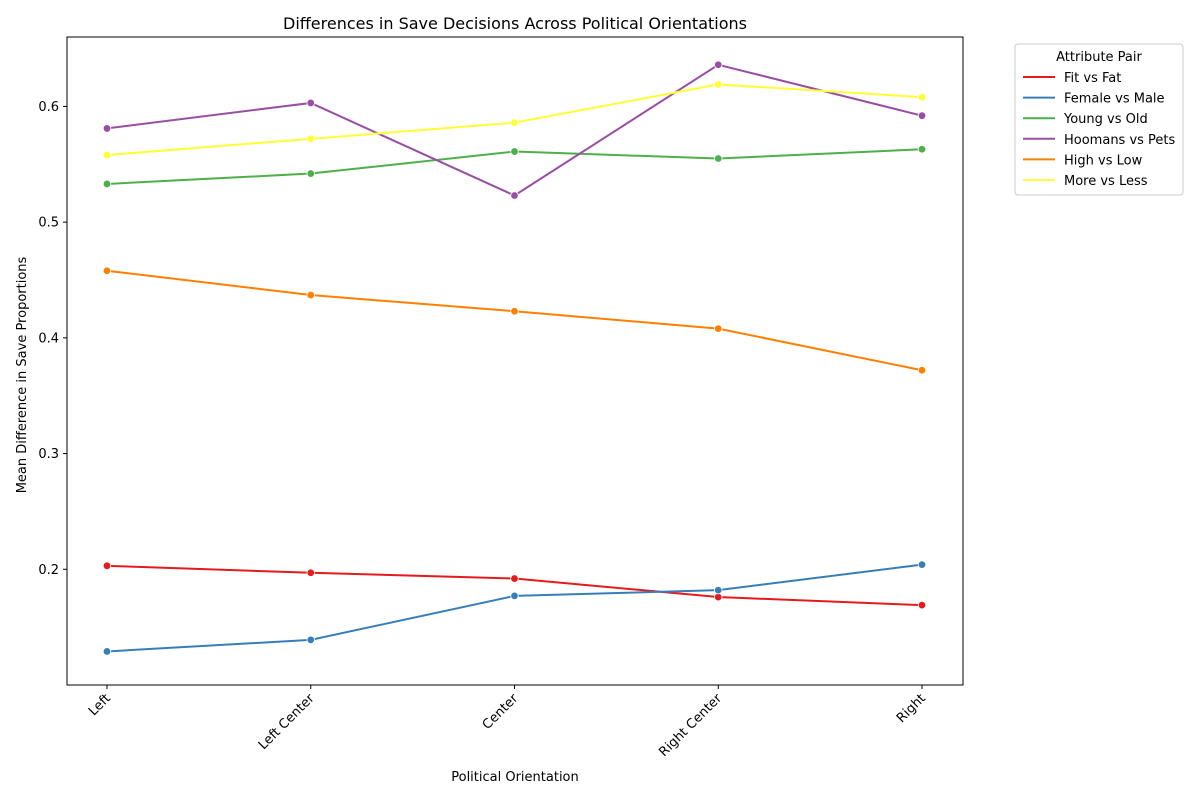  I want to click on legend-label: Female vs Male, so click(1114, 99).